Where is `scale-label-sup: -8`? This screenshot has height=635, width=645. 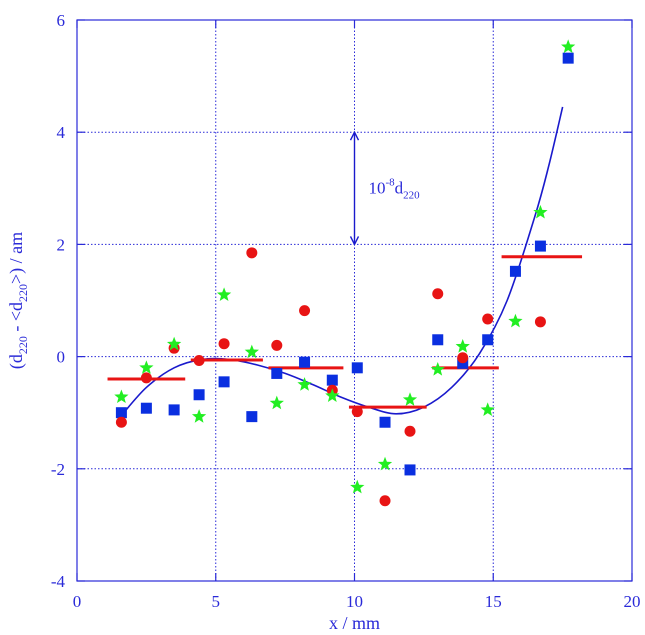 scale-label-sup: -8 is located at coordinates (391, 182).